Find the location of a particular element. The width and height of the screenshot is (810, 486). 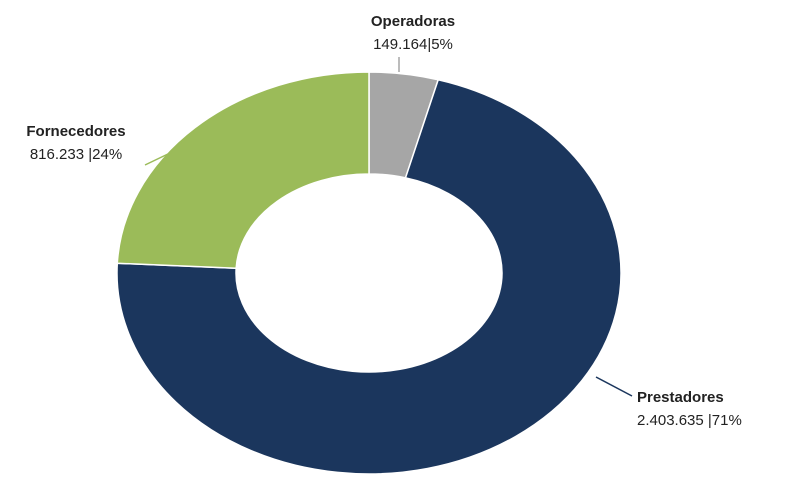

value-label: 2.403.635 |71% is located at coordinates (689, 420).